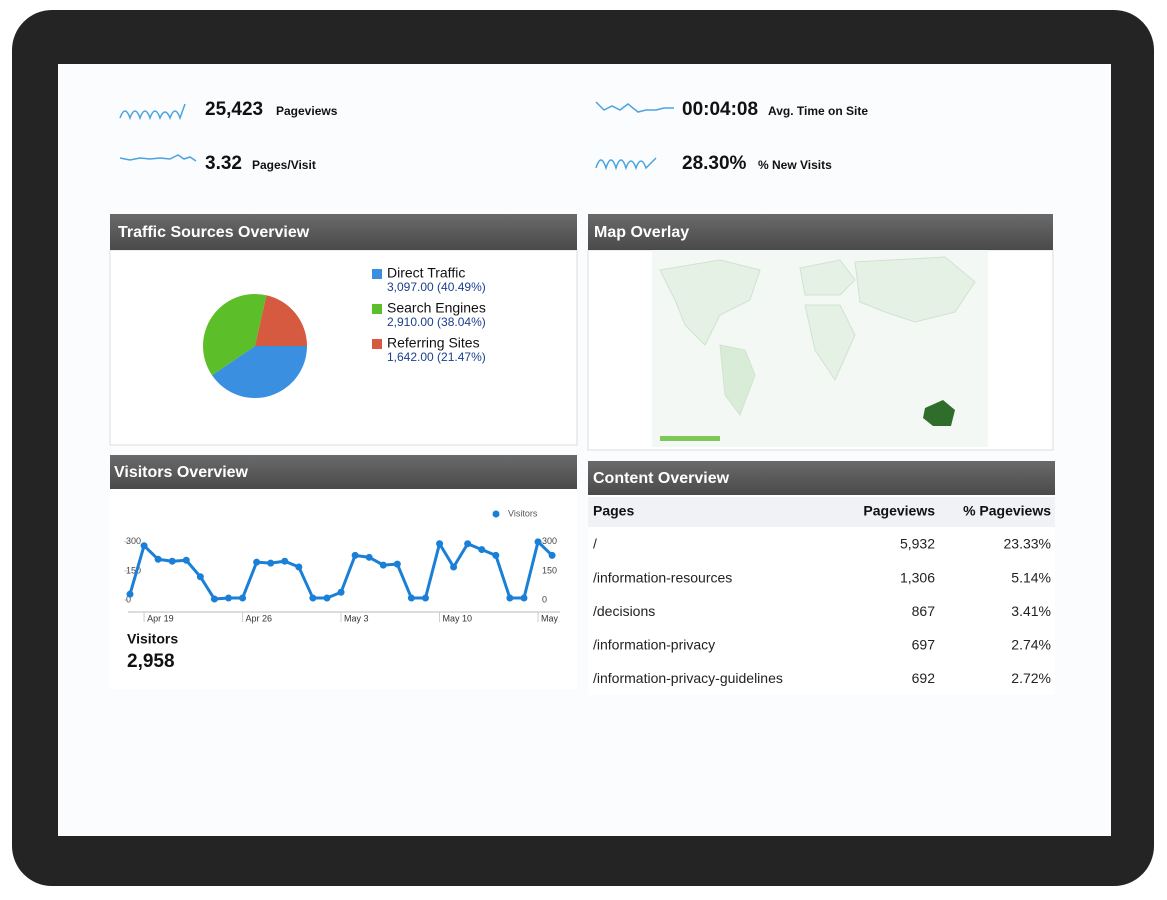 Image resolution: width=1167 pixels, height=900 pixels. I want to click on table-cell: /information-resources, so click(662, 577).